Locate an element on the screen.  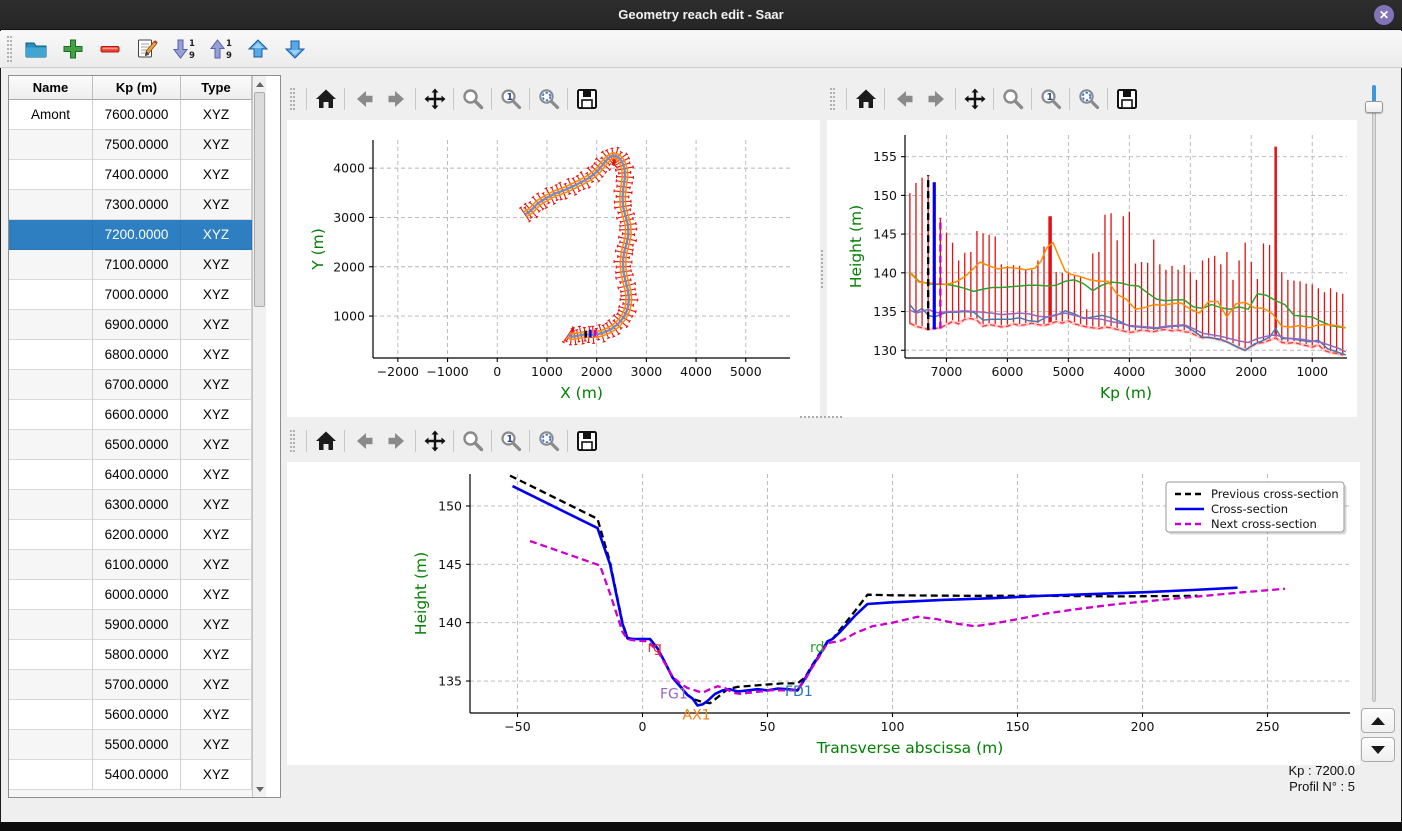
svg-text: 1000 is located at coordinates (1312, 371).